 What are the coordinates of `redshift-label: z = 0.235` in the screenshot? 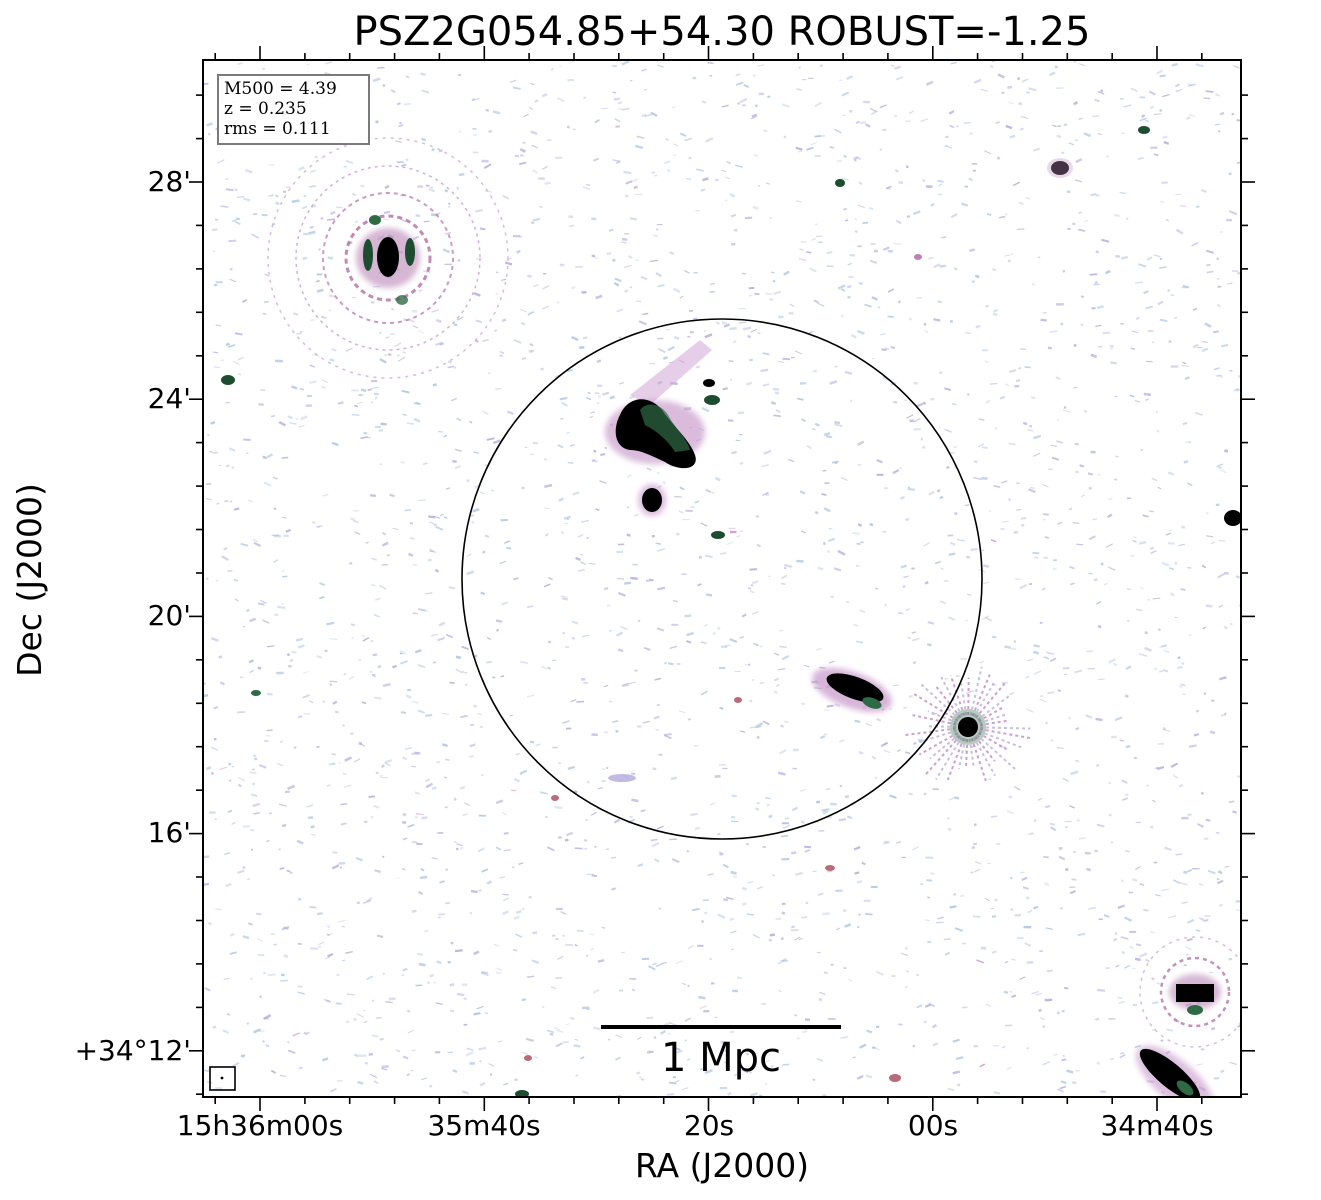 It's located at (265, 109).